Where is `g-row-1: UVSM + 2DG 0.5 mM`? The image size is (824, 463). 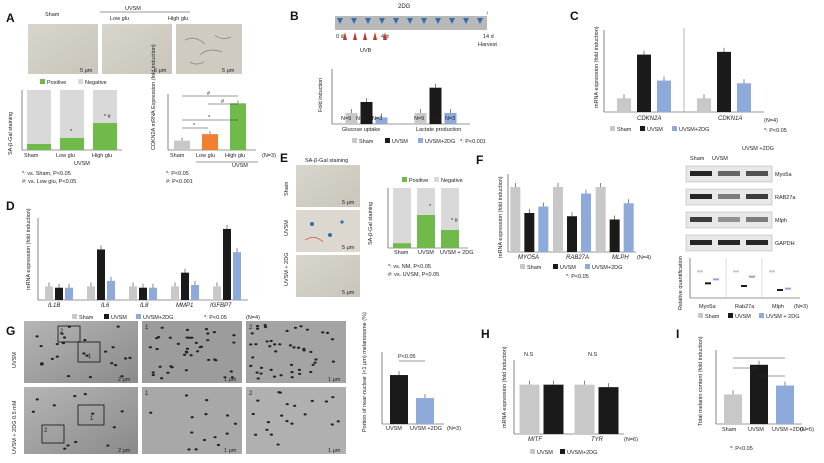 g-row-1: UVSM + 2DG 0.5 mM is located at coordinates (15, 427).